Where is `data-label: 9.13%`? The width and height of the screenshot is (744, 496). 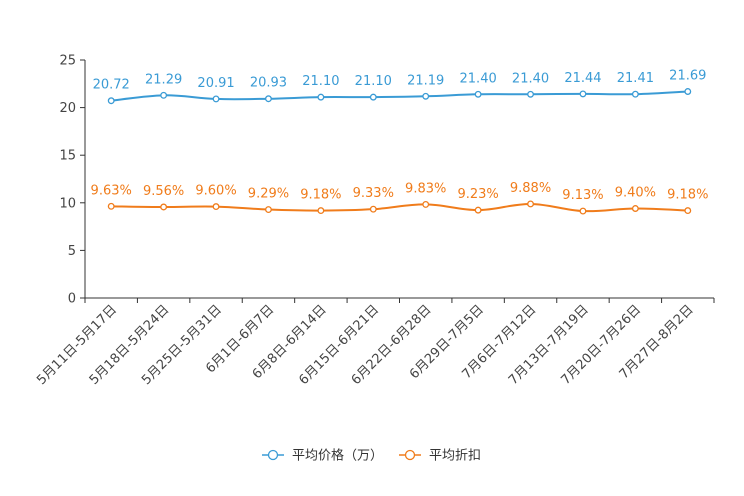 data-label: 9.13% is located at coordinates (582, 195).